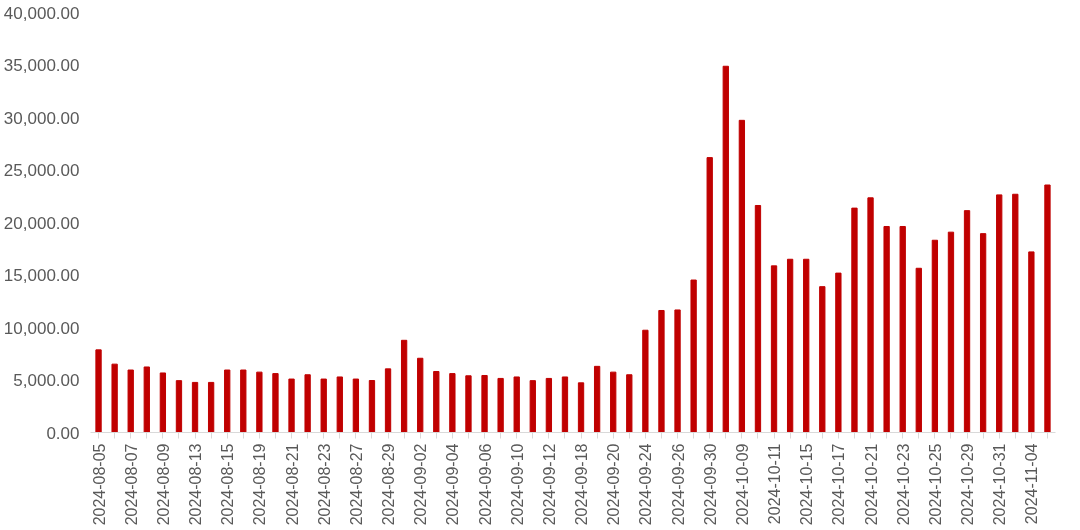 This screenshot has width=1080, height=530. I want to click on x-tick-label: 2024-08-15, so click(228, 484).